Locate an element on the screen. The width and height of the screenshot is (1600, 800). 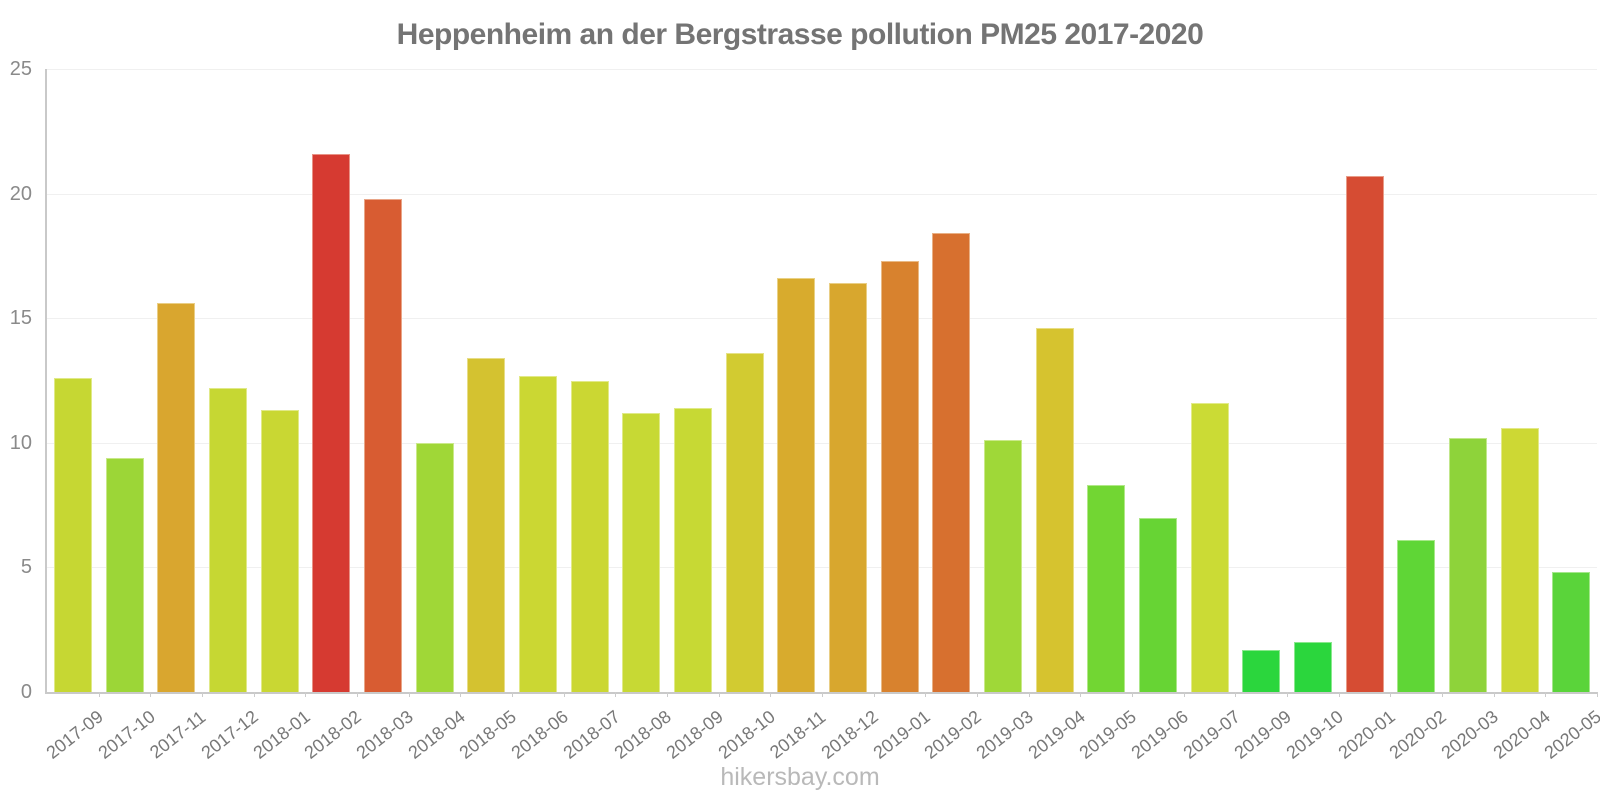
x-tick-label: 2019-06 is located at coordinates (1159, 734).